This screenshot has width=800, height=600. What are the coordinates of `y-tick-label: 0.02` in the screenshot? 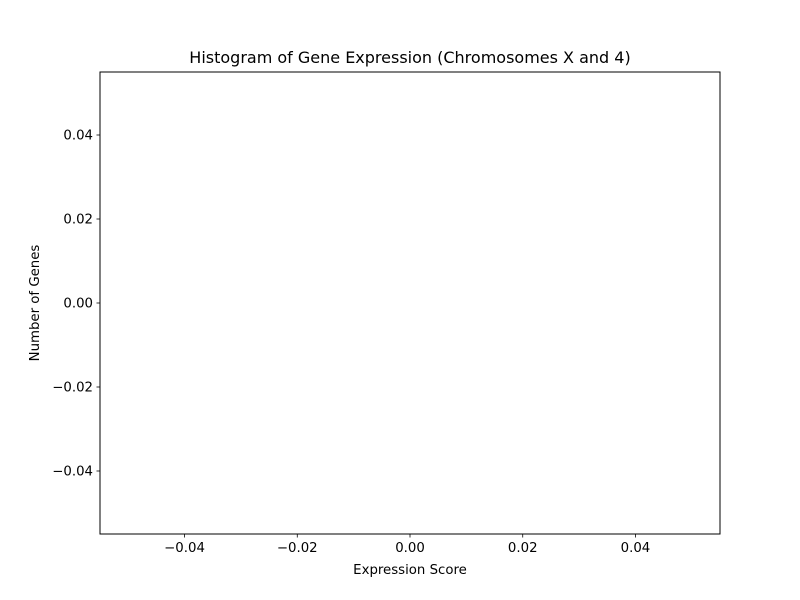 It's located at (78, 220).